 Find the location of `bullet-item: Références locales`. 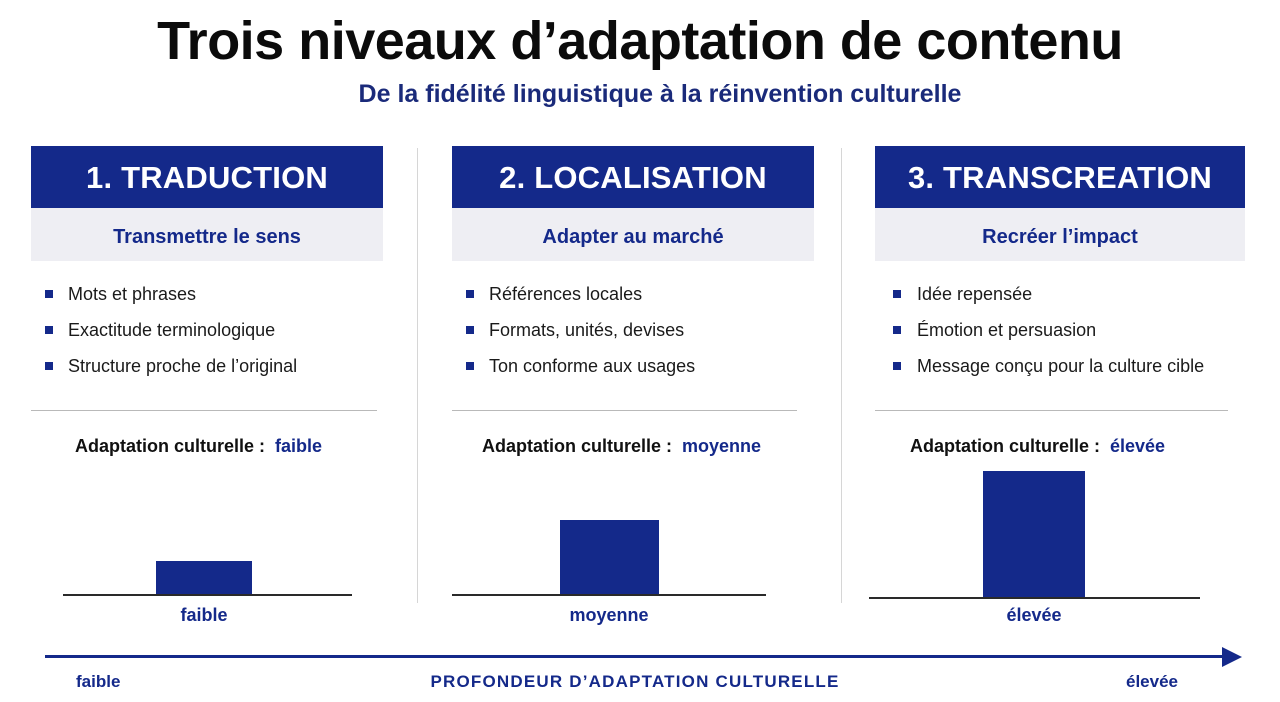

bullet-item: Références locales is located at coordinates (633, 300).